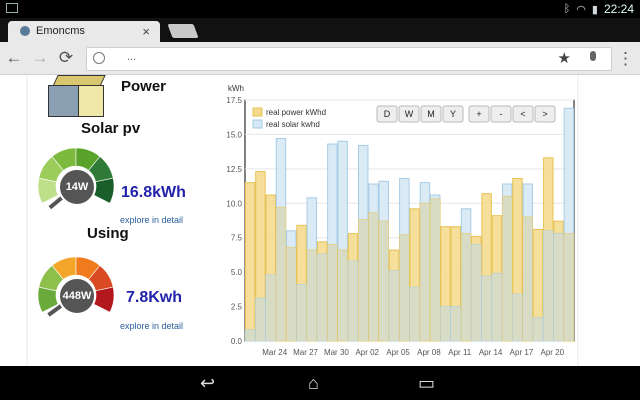  Describe the element at coordinates (99, 58) in the screenshot. I see `globe-icon` at that location.